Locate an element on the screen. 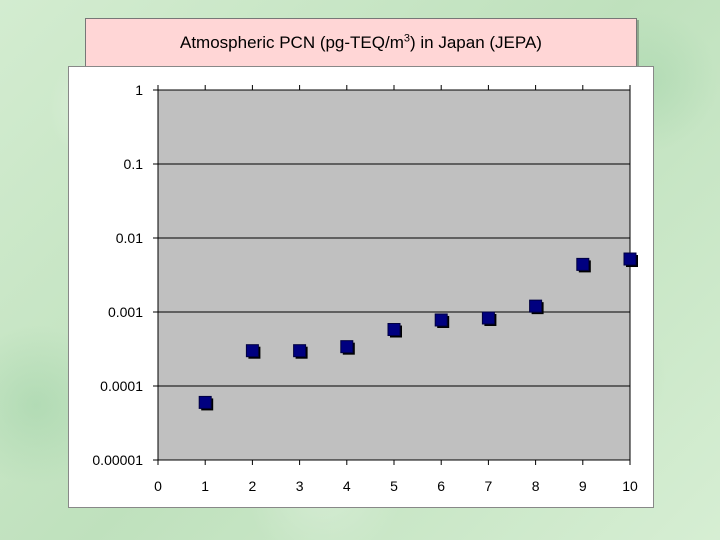  x-tick-label: 4 is located at coordinates (347, 486).